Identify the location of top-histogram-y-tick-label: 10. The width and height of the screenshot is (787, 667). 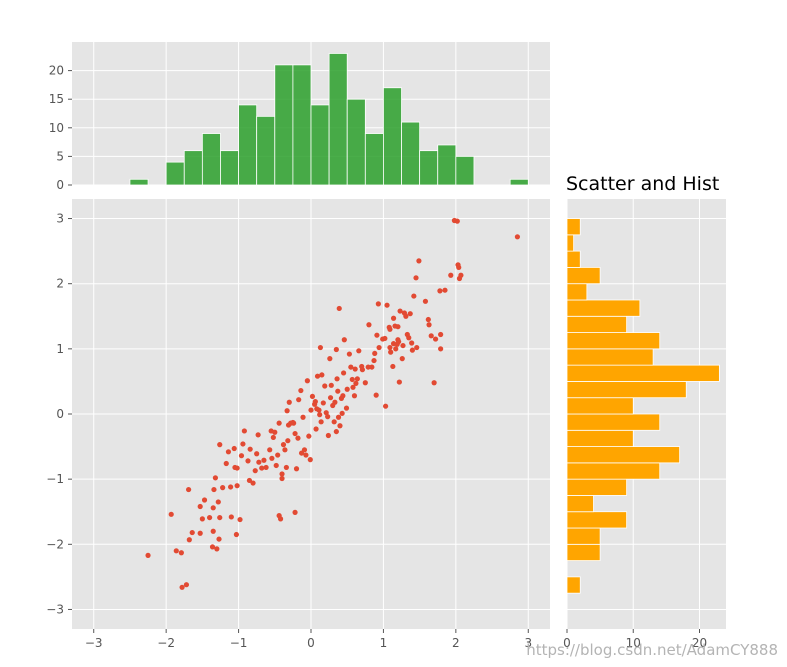
(56, 128).